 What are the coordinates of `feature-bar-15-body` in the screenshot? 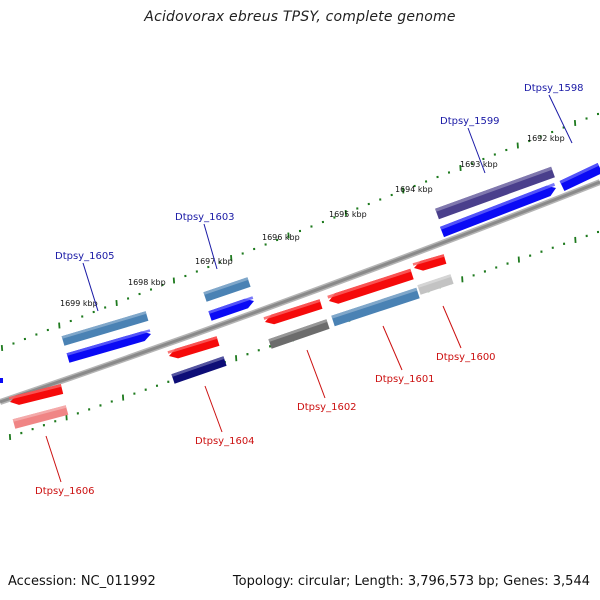 It's located at (199, 370).